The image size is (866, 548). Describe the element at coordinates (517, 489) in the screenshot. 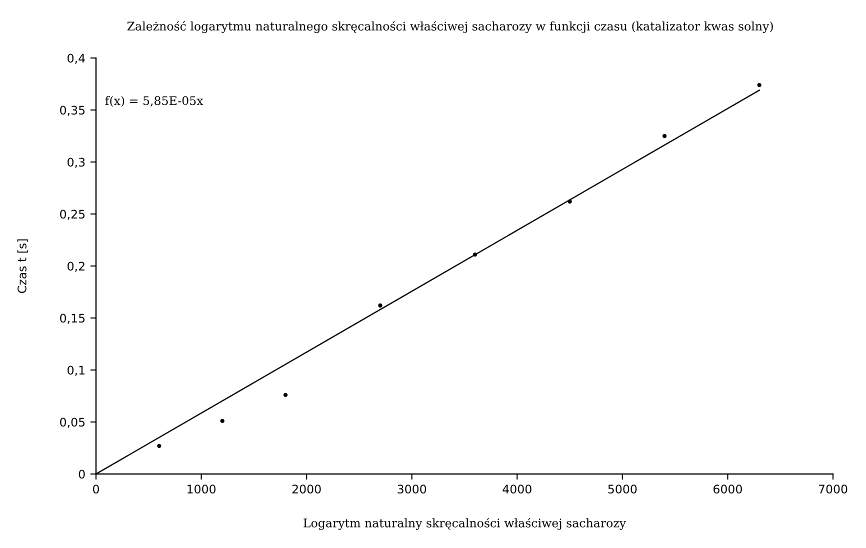

I see `x-tick-label: 4000` at that location.